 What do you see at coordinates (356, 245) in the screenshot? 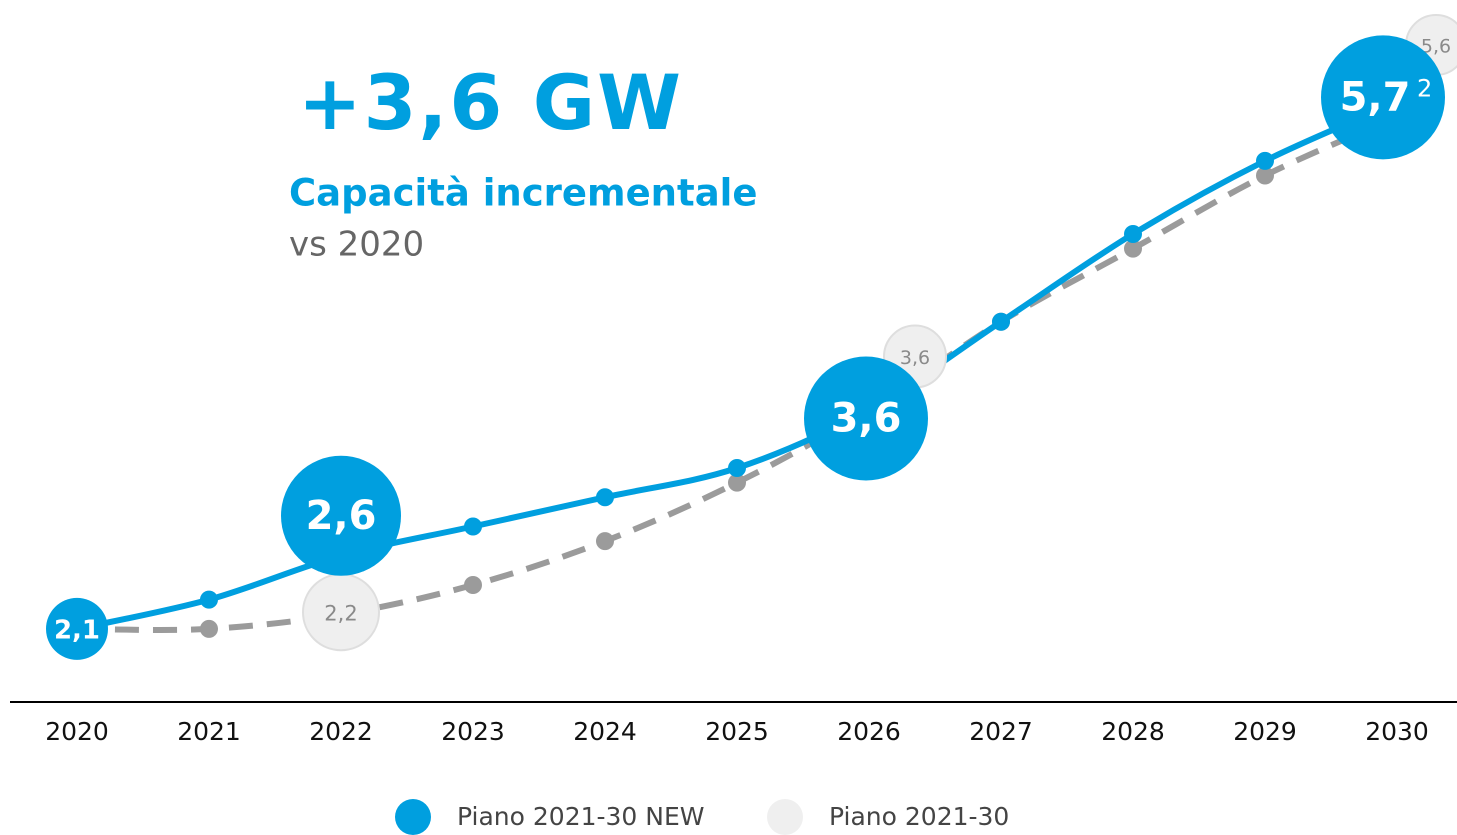
I see `chart-note: vs 2020` at bounding box center [356, 245].